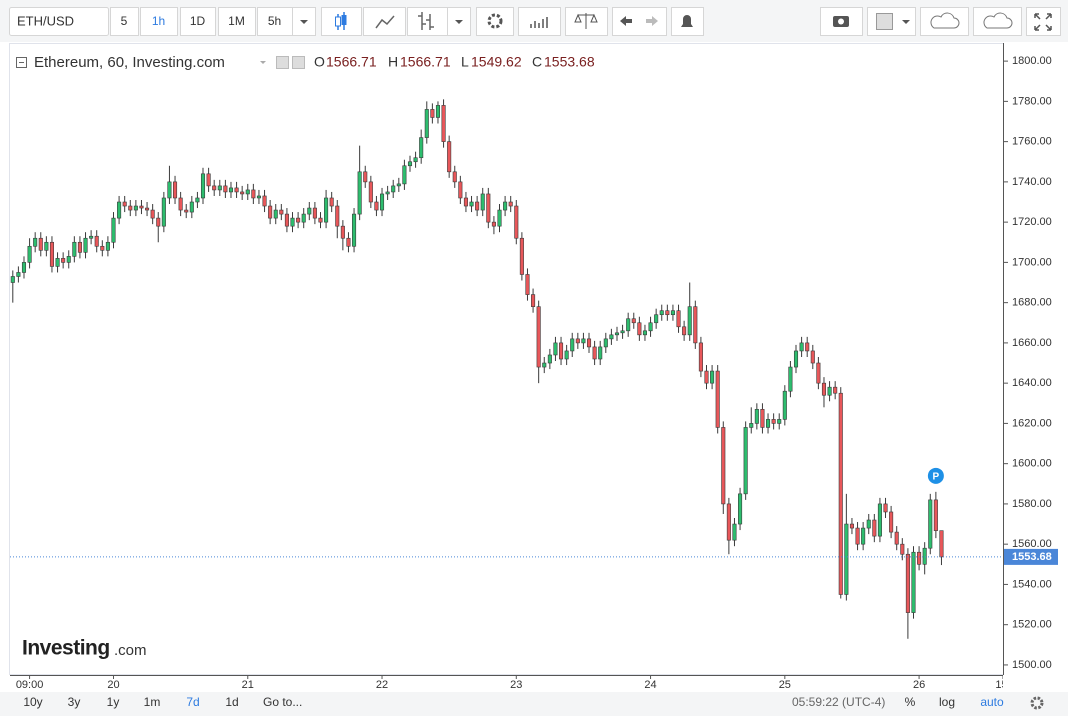  What do you see at coordinates (282, 62) in the screenshot?
I see `eye-icon` at bounding box center [282, 62].